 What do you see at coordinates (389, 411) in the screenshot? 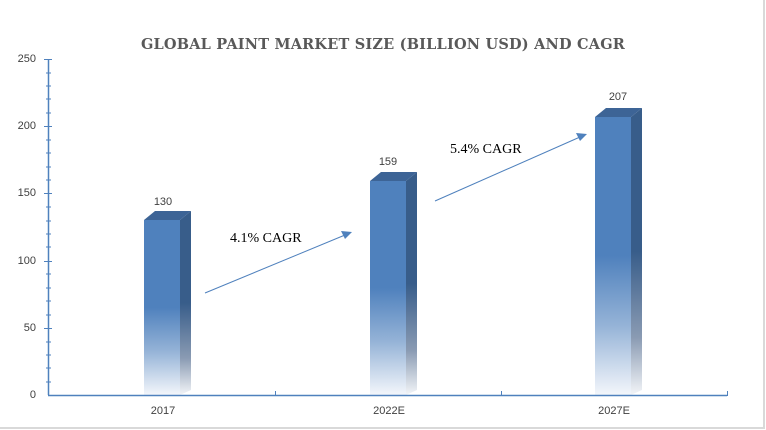
I see `x-tick-label-2022e: 2022E` at bounding box center [389, 411].